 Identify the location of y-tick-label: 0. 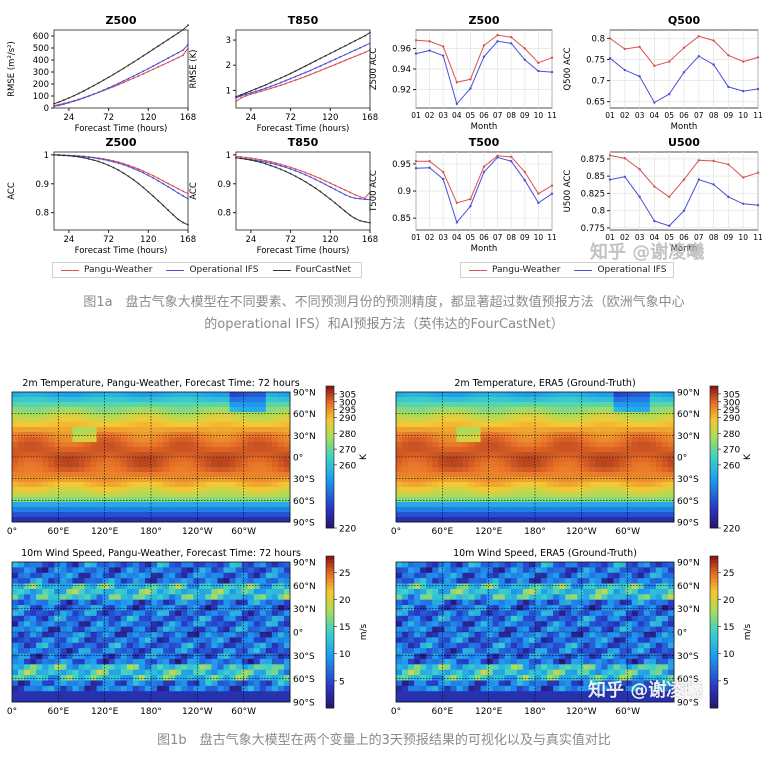
(46, 109).